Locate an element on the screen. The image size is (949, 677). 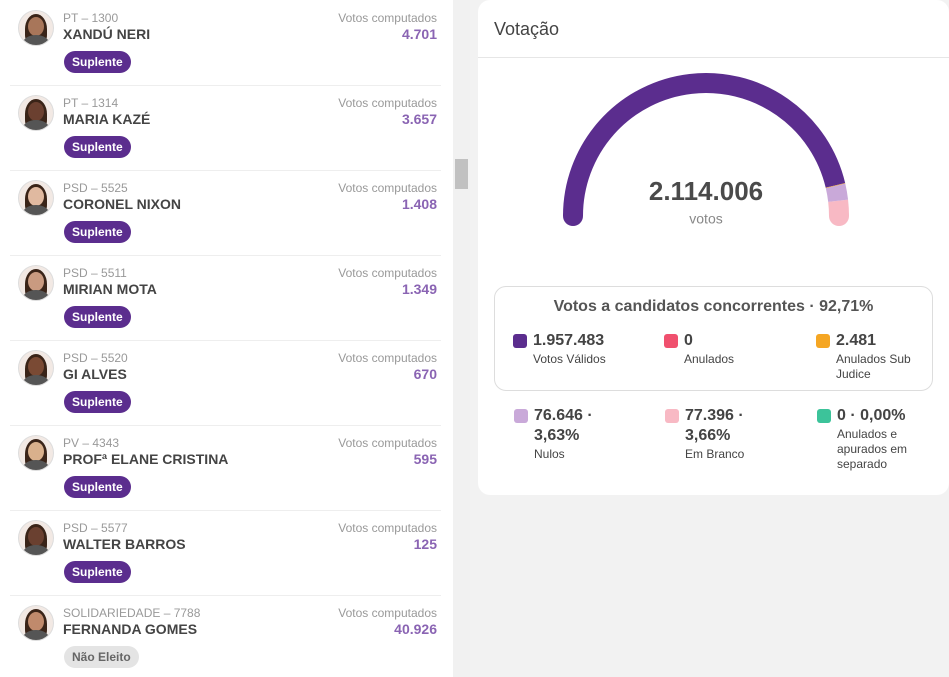
total-unit: votos is located at coordinates (705, 219).